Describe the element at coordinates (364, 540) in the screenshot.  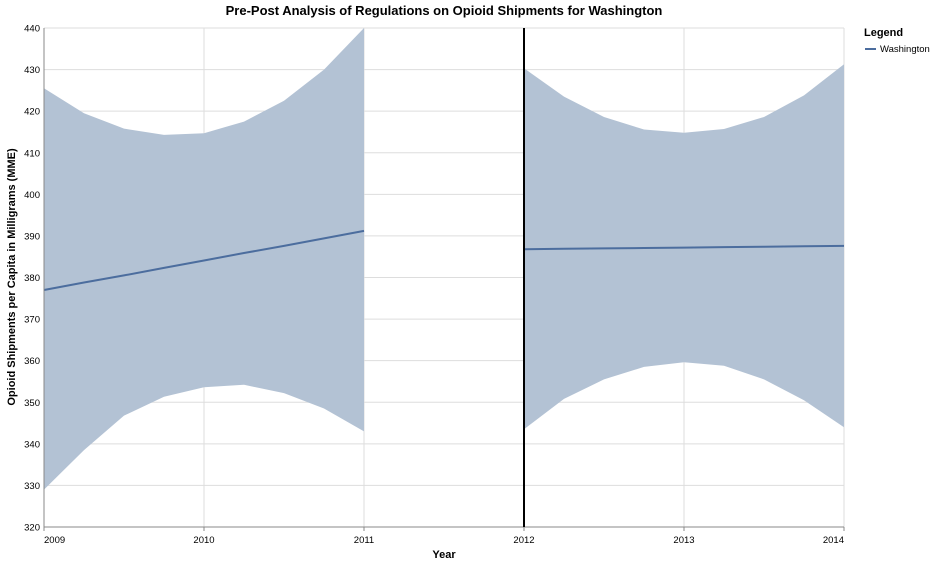
I see `x-tick-label: 2011` at that location.